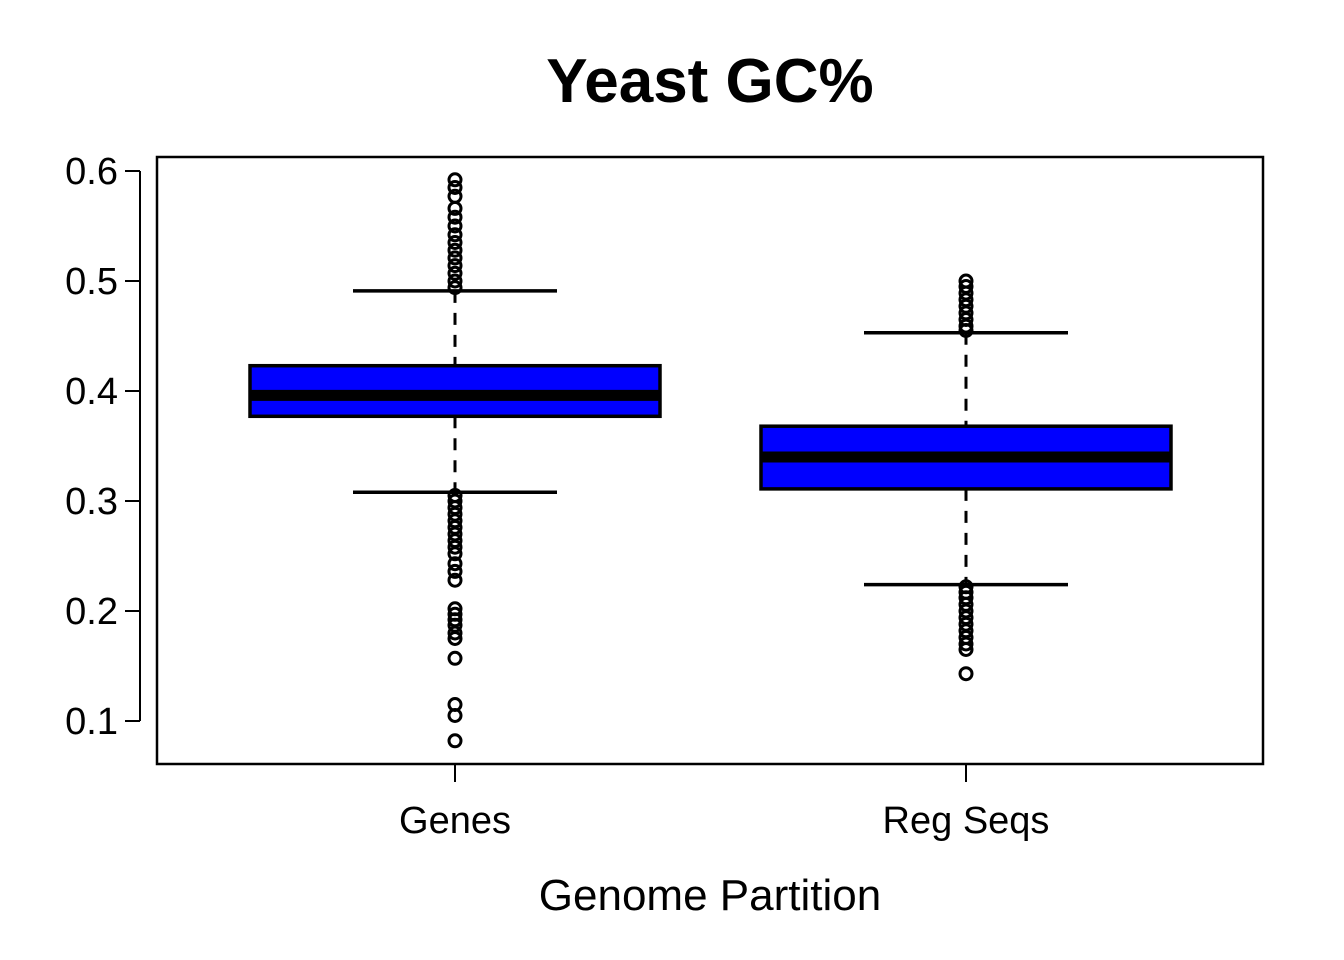 The width and height of the screenshot is (1344, 960). Describe the element at coordinates (91, 612) in the screenshot. I see `y-tick-label: 0.2` at that location.